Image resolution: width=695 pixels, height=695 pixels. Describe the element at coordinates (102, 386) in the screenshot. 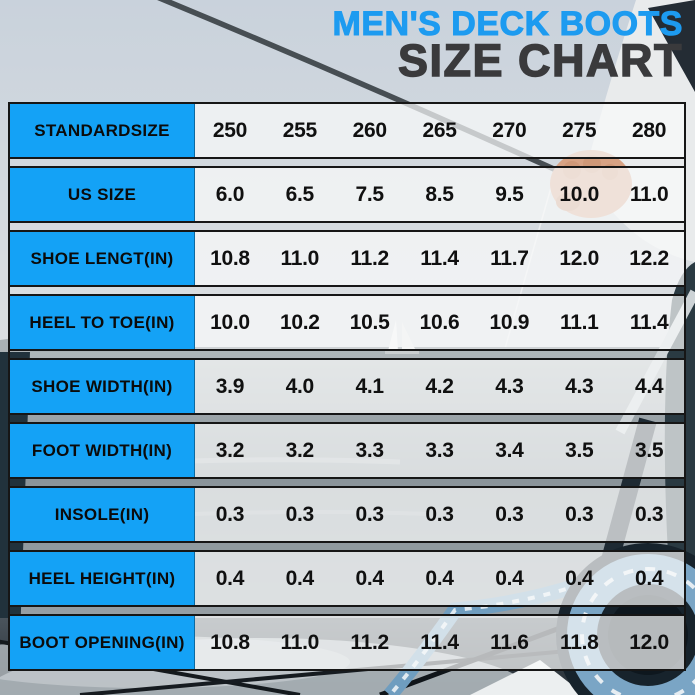

I see `row-label: SHOE WIDTH(IN)` at that location.